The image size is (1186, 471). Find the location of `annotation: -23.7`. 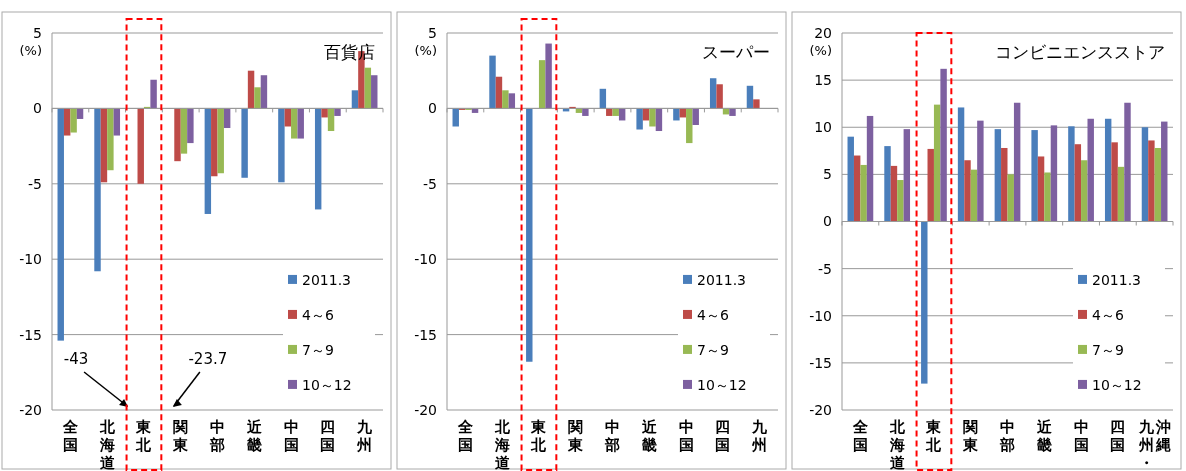

annotation: -23.7 is located at coordinates (208, 359).